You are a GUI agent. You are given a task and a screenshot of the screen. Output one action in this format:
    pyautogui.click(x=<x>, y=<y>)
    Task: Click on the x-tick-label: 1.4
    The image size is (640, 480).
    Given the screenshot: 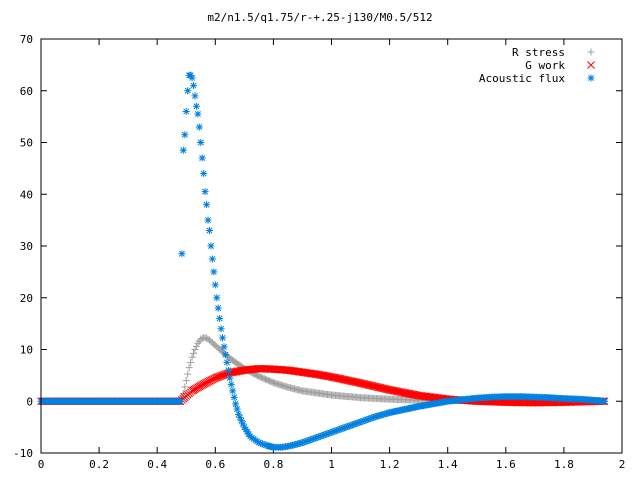 What is the action you would take?
    pyautogui.click(x=448, y=464)
    